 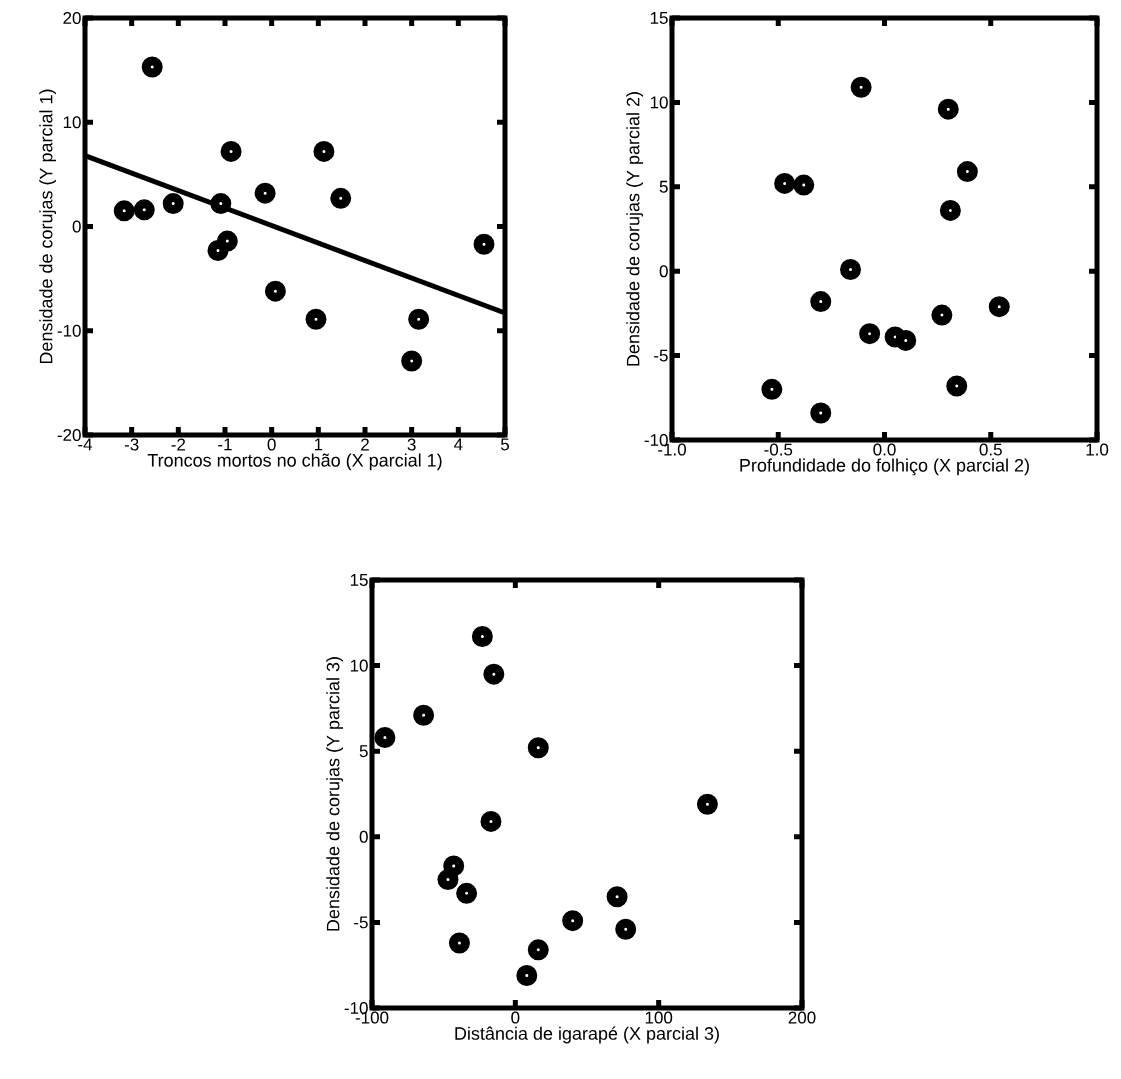 I want to click on x-tick-label: -2, so click(x=178, y=444).